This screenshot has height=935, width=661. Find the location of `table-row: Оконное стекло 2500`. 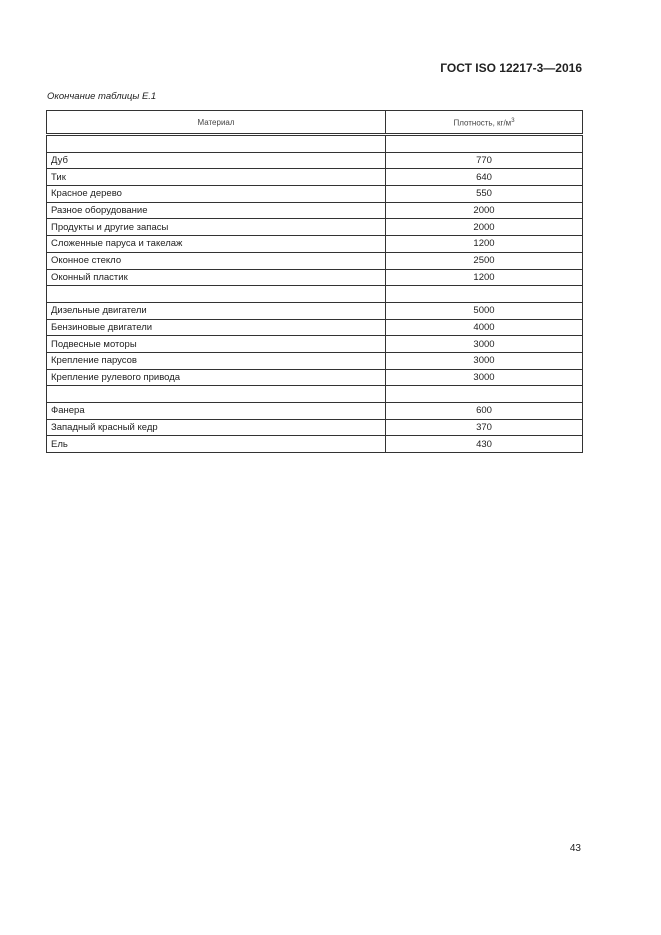

table-row: Оконное стекло 2500 is located at coordinates (314, 260).